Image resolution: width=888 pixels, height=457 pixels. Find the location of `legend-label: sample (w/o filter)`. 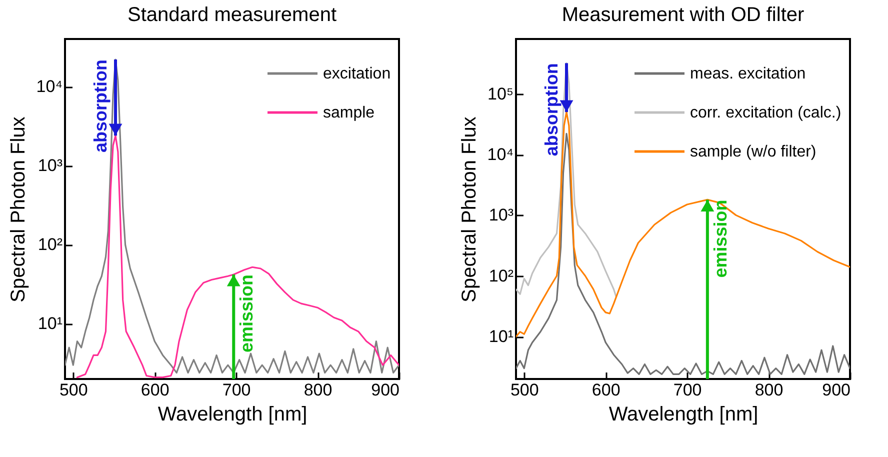

legend-label: sample (w/o filter) is located at coordinates (753, 152).